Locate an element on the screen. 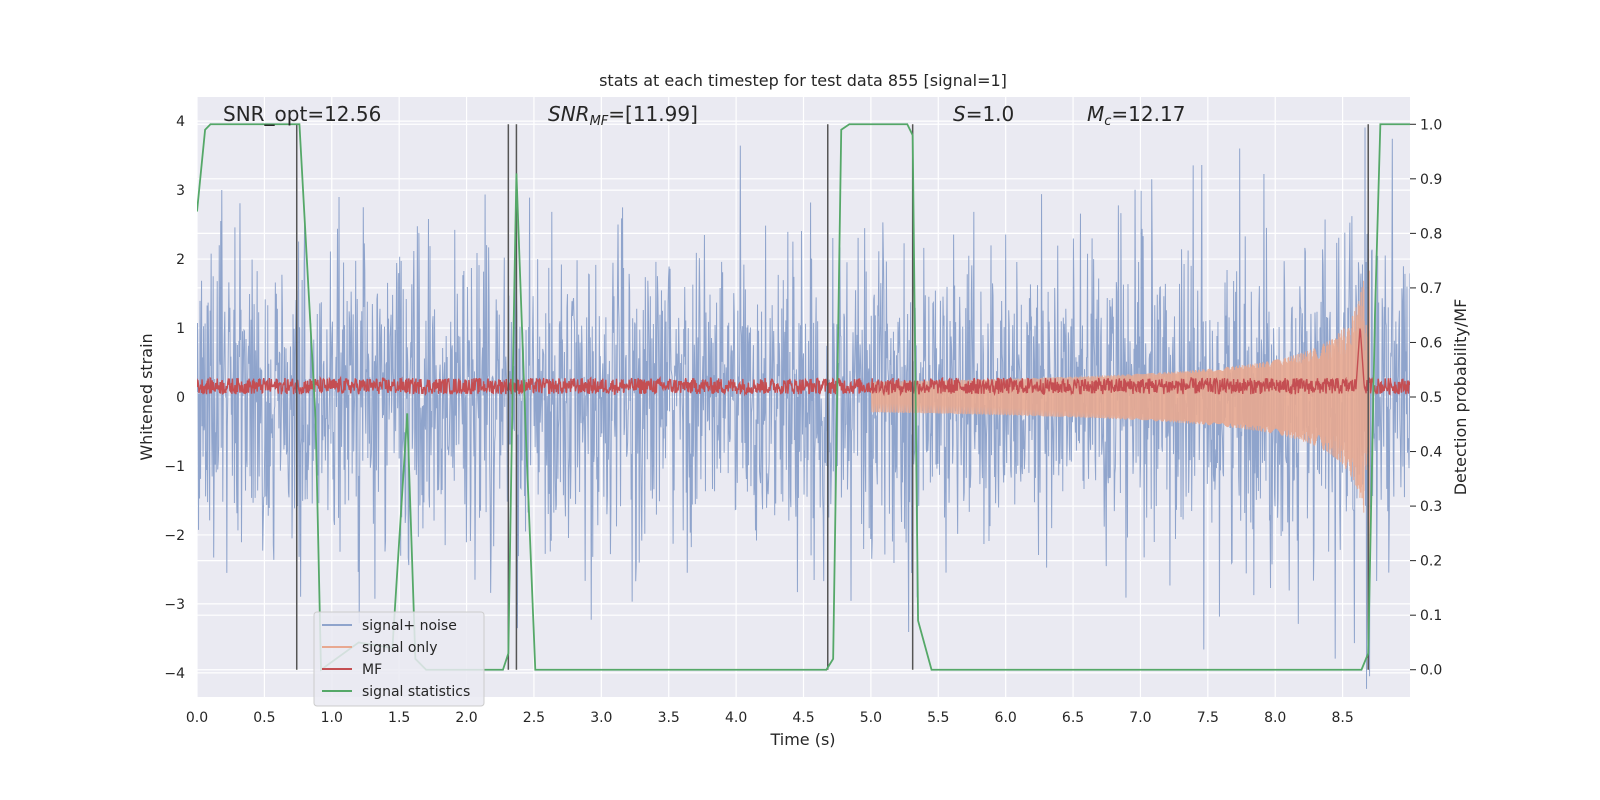 The image size is (1600, 800). y2-tick-label: 1.0 is located at coordinates (1431, 125).